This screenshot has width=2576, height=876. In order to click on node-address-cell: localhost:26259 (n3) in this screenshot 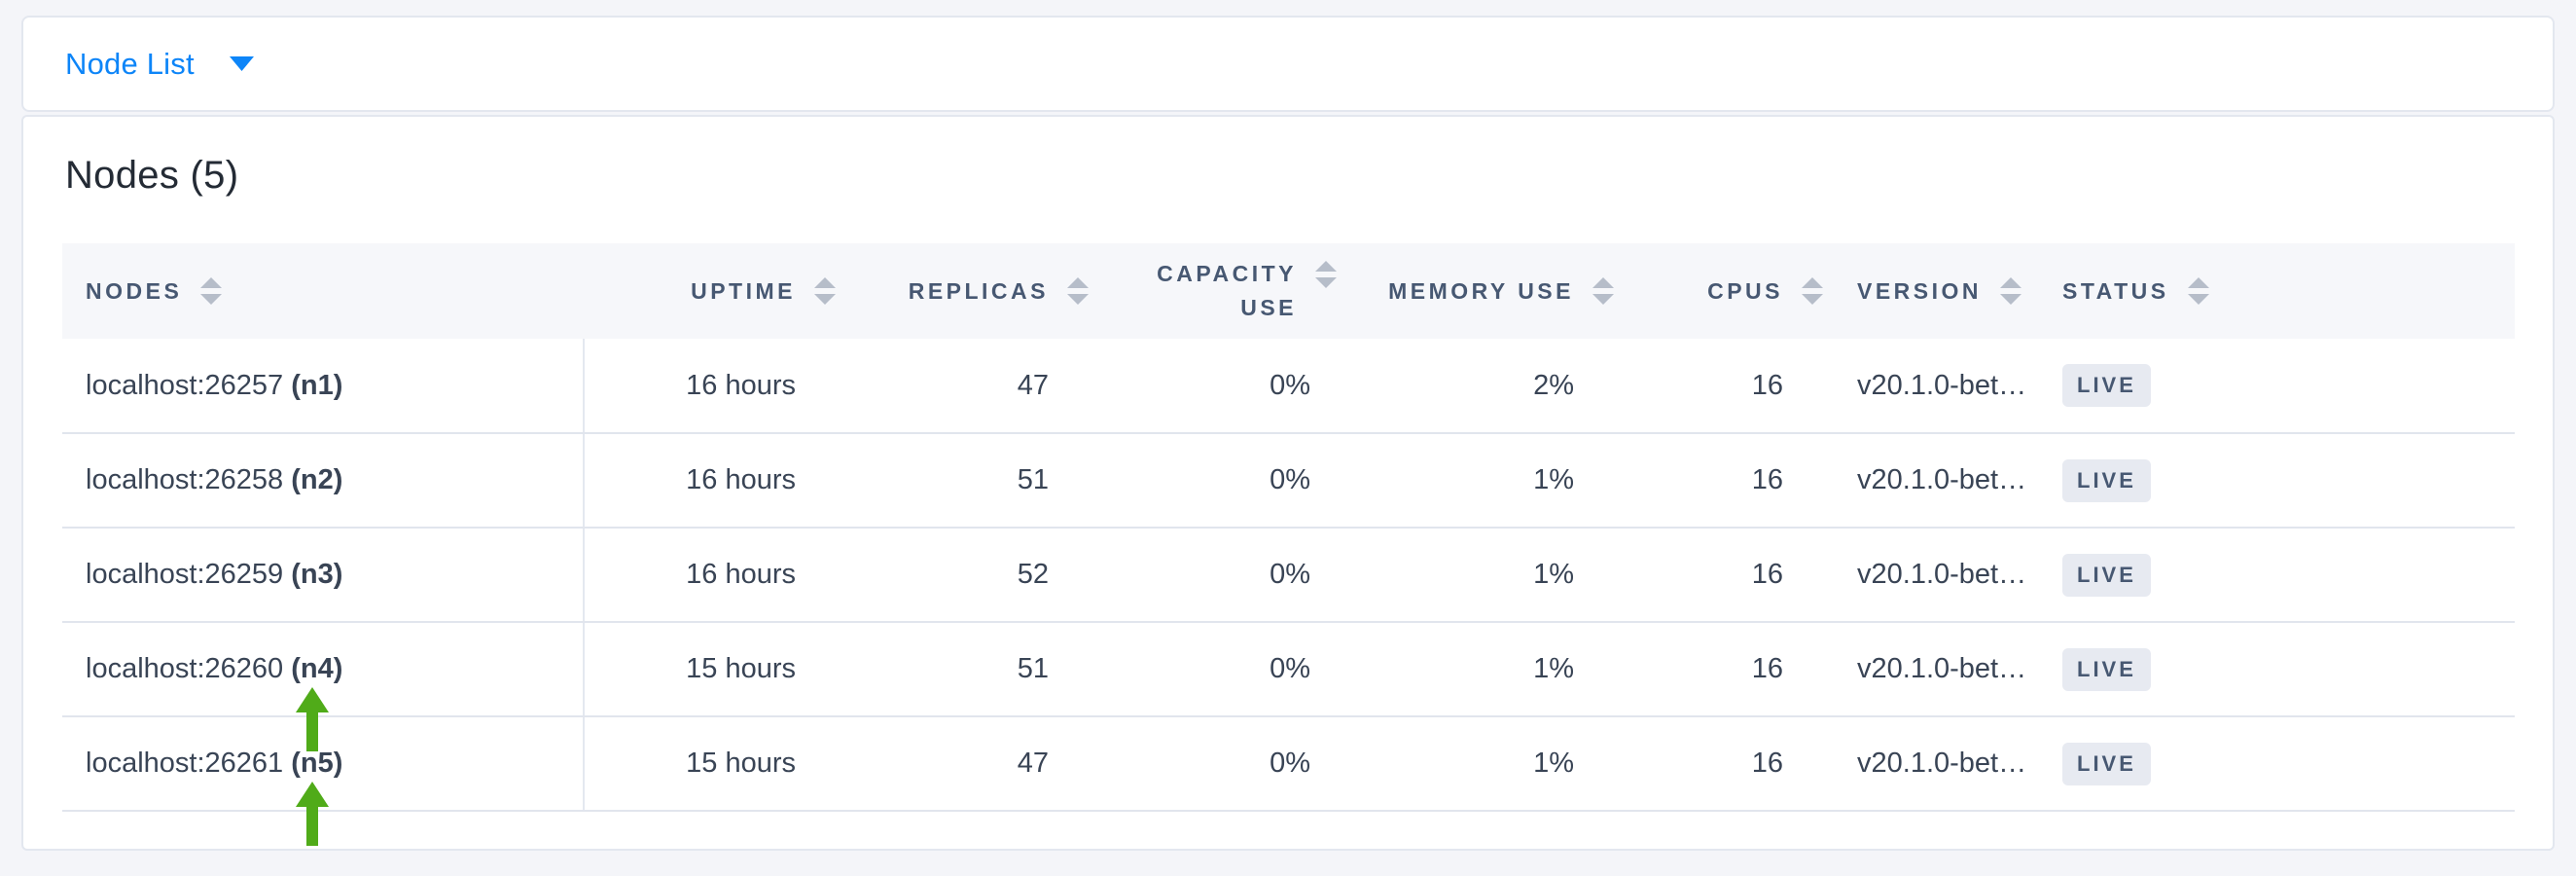, I will do `click(323, 576)`.